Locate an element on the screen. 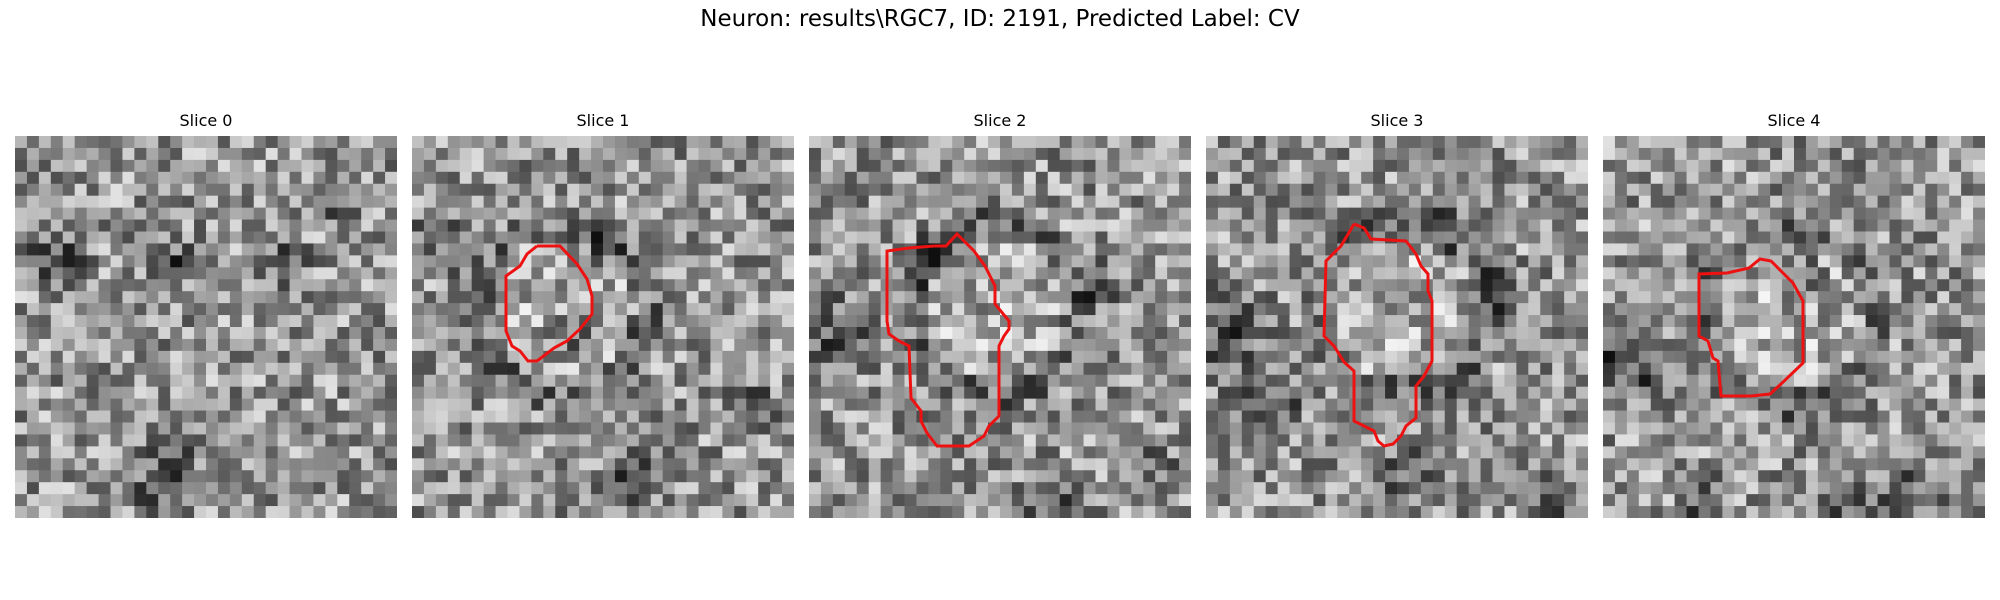  slice-title: Slice 3 is located at coordinates (1397, 120).